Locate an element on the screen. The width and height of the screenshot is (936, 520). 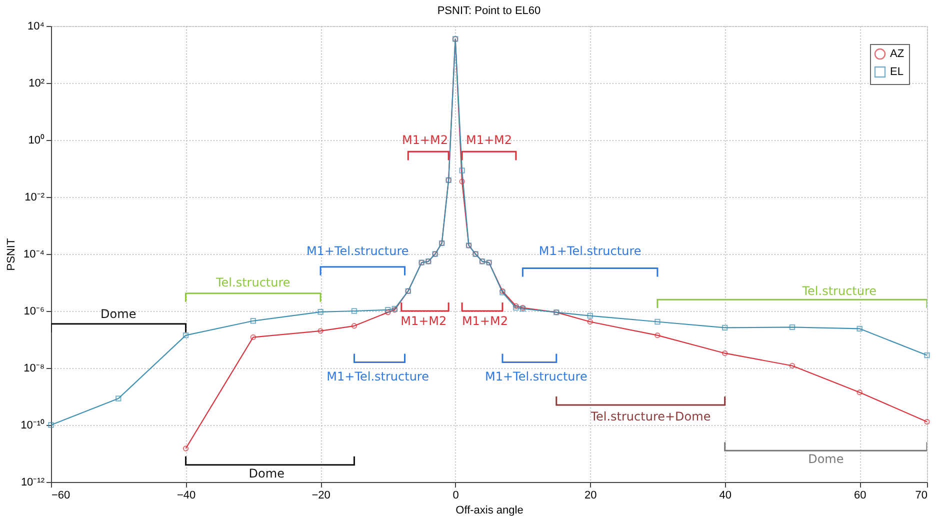
y-tick-label: 10⁴ is located at coordinates (36, 26).